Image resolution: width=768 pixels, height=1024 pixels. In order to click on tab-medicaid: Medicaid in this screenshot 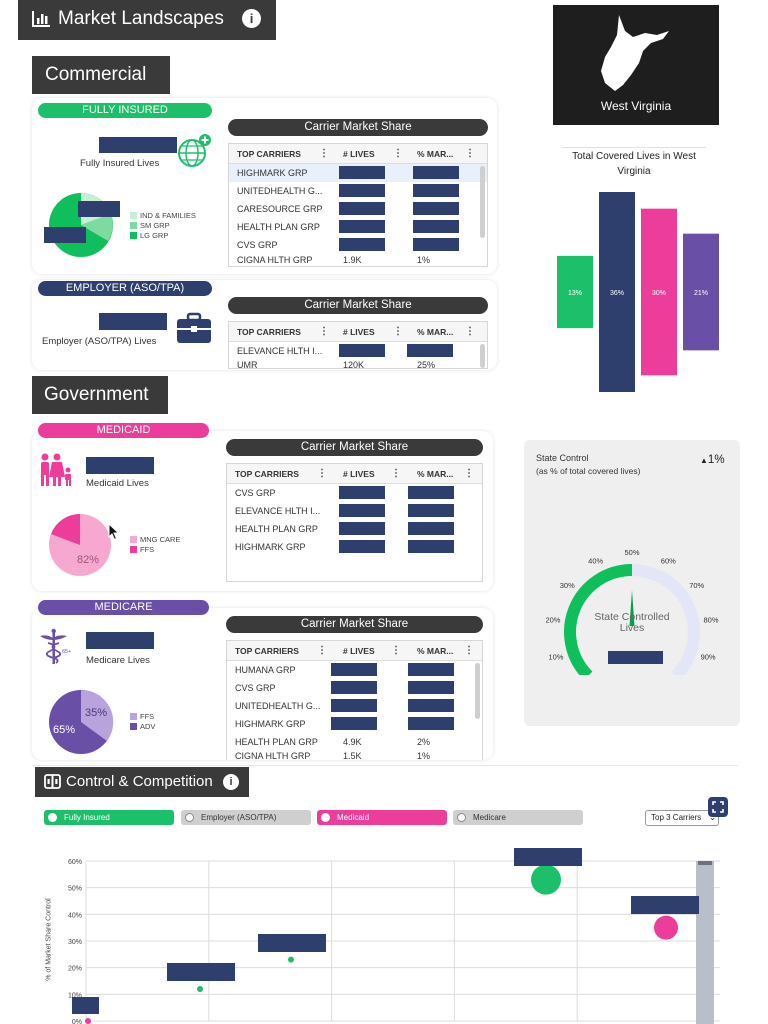, I will do `click(382, 817)`.